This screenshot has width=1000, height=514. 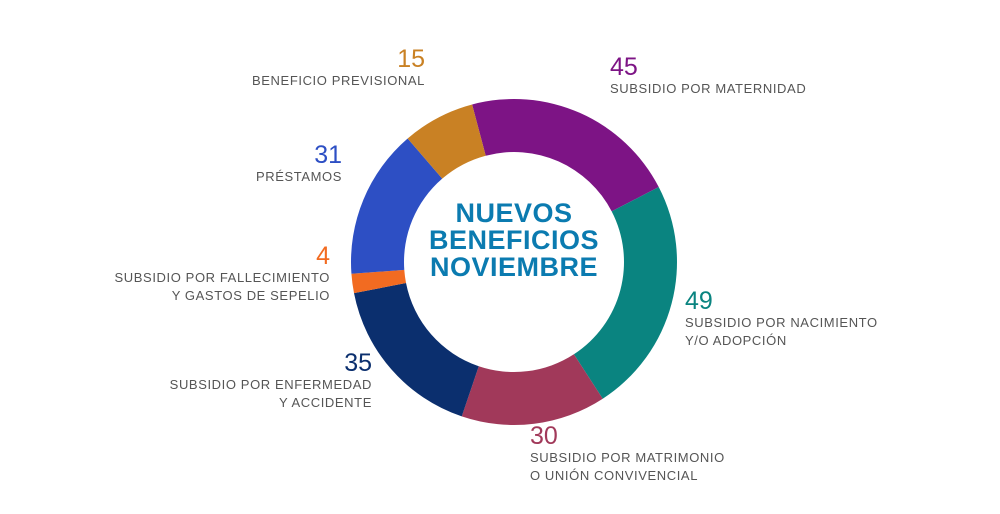 What do you see at coordinates (325, 402) in the screenshot?
I see `category-enfermedad-line-2: Y ACCIDENTE` at bounding box center [325, 402].